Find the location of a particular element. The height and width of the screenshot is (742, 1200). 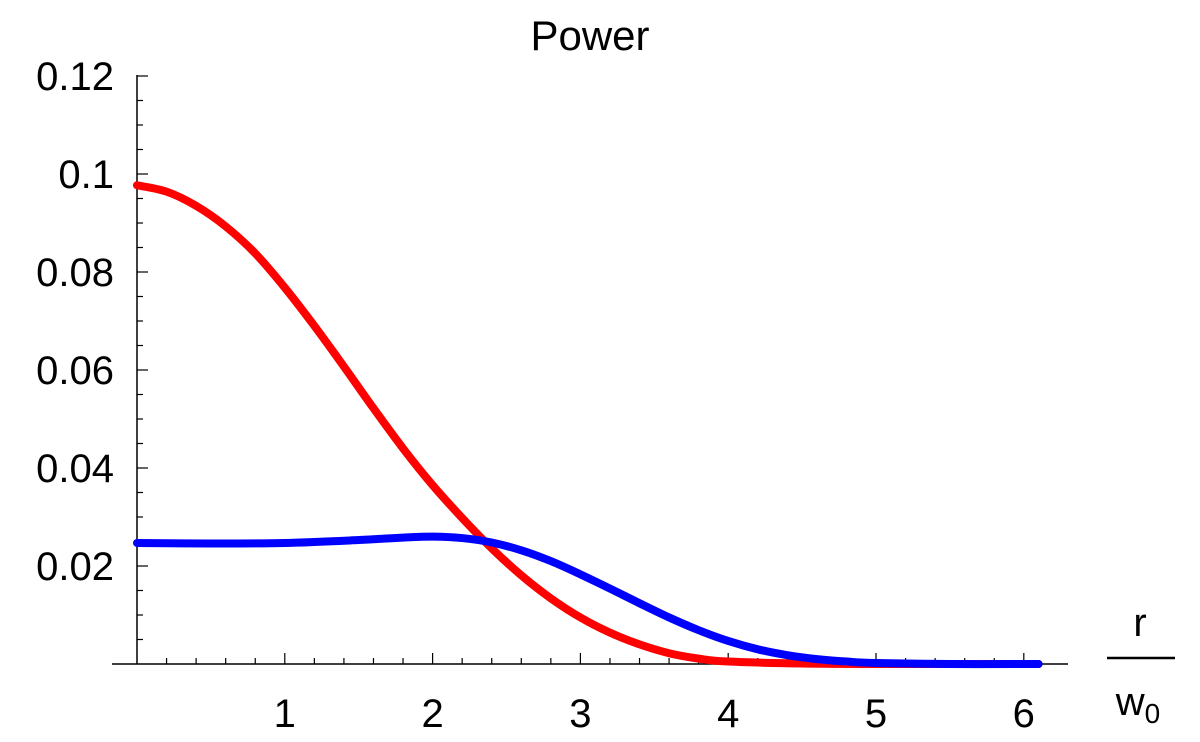

x-label-numerator: r is located at coordinates (1139, 623).